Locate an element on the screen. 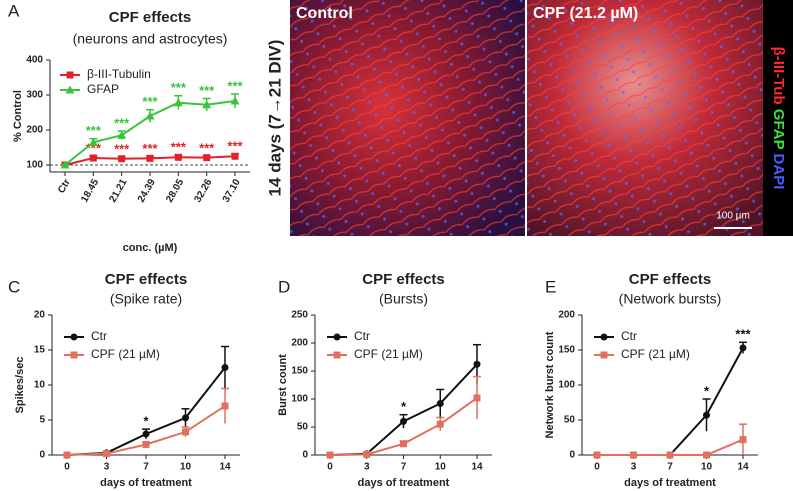  image-label: Control is located at coordinates (324, 13).